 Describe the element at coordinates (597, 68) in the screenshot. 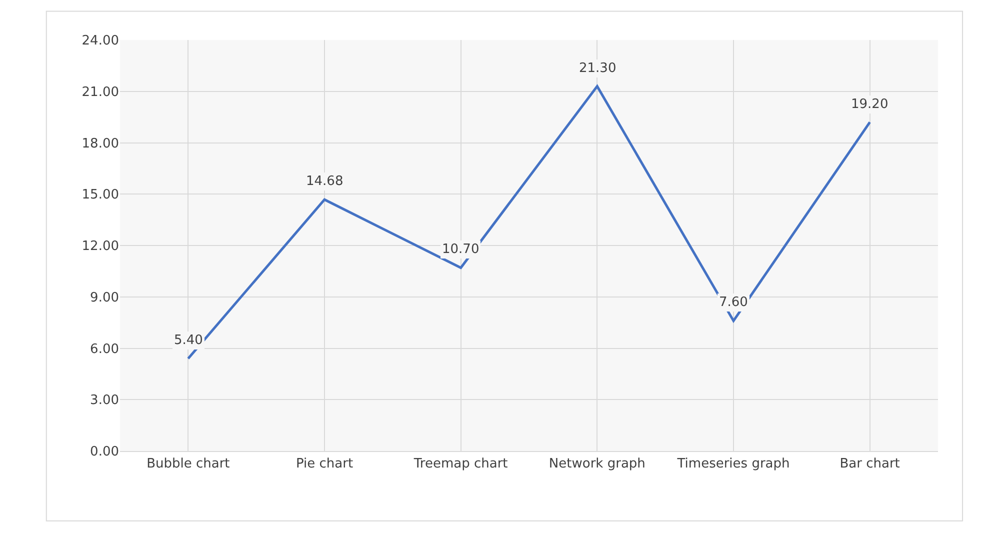

I see `data-label: 21.30` at that location.